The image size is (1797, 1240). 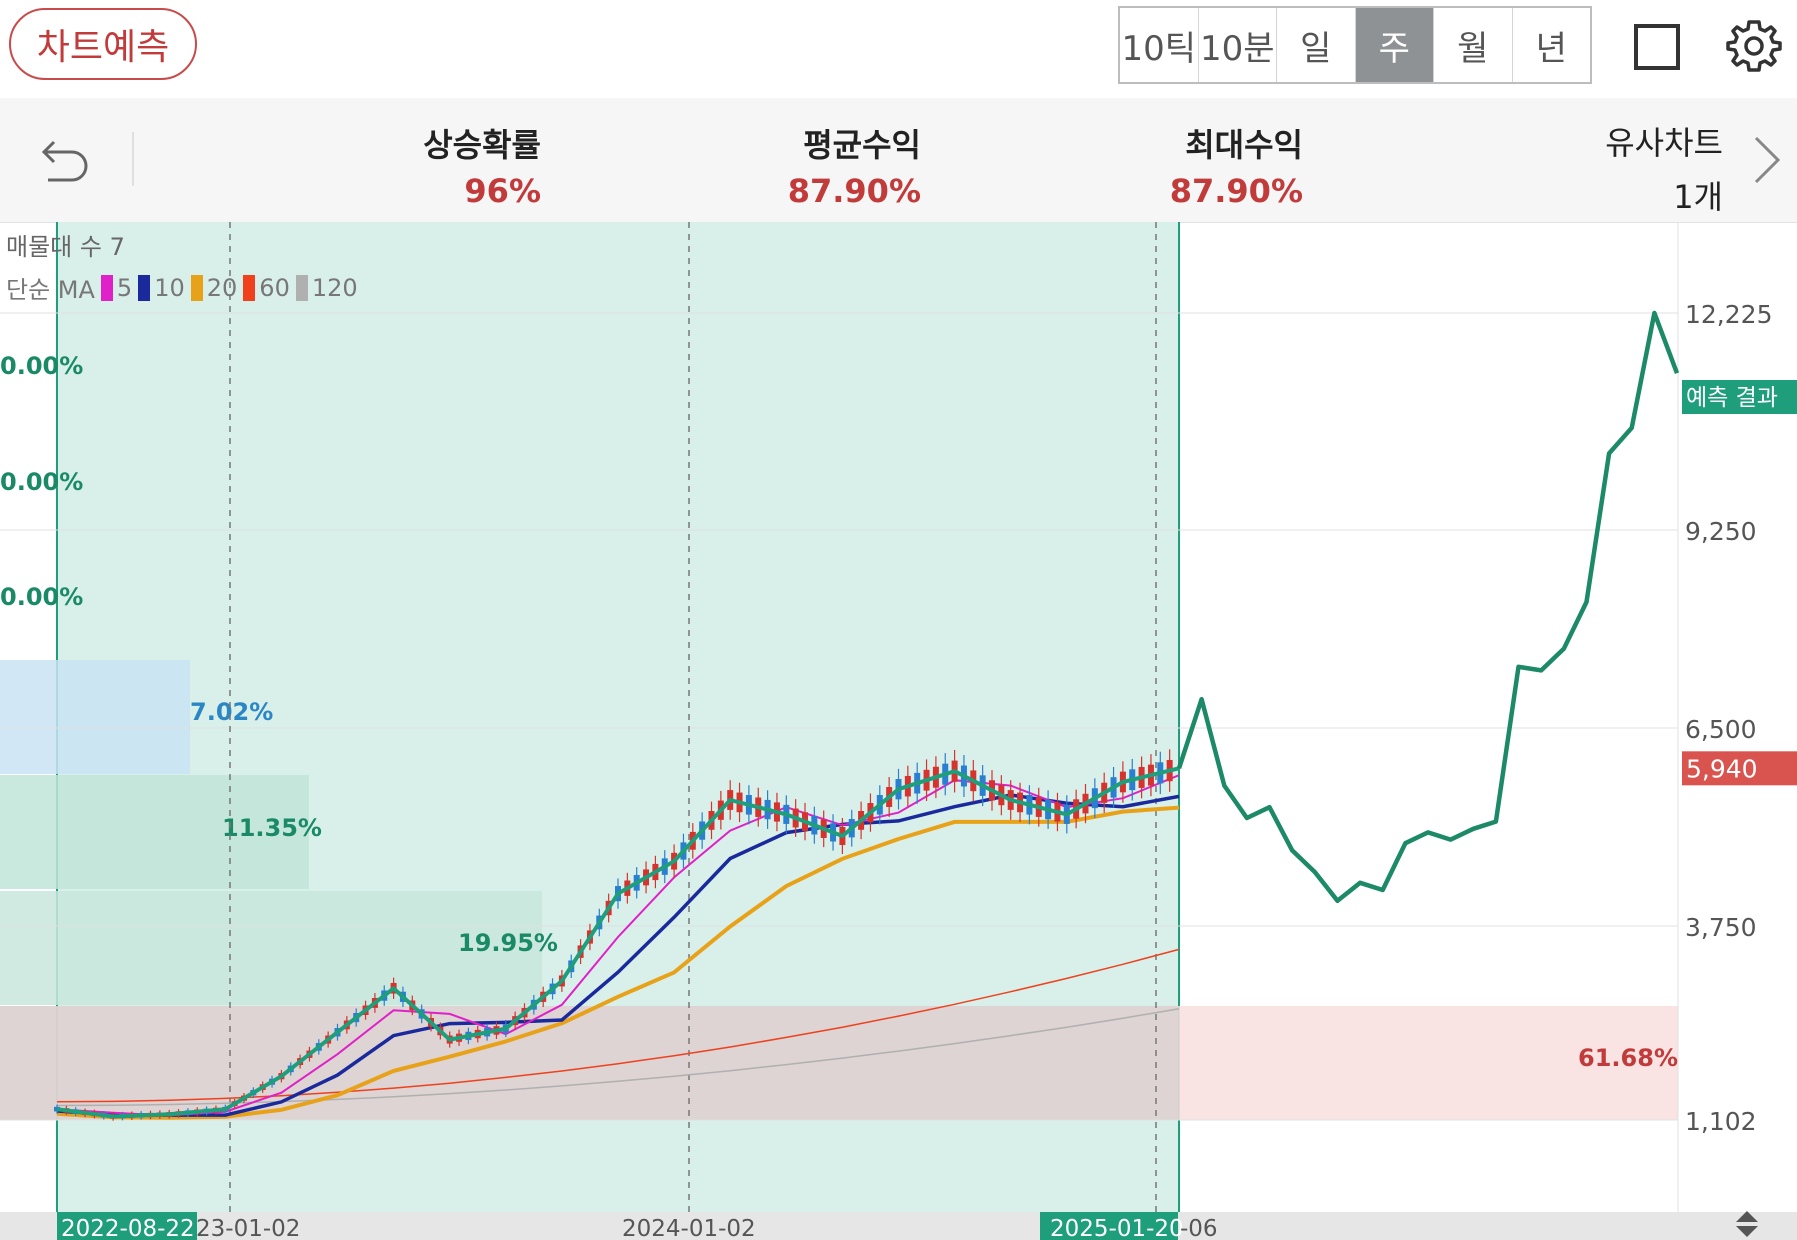 I want to click on ma20-swatch, so click(x=196, y=287).